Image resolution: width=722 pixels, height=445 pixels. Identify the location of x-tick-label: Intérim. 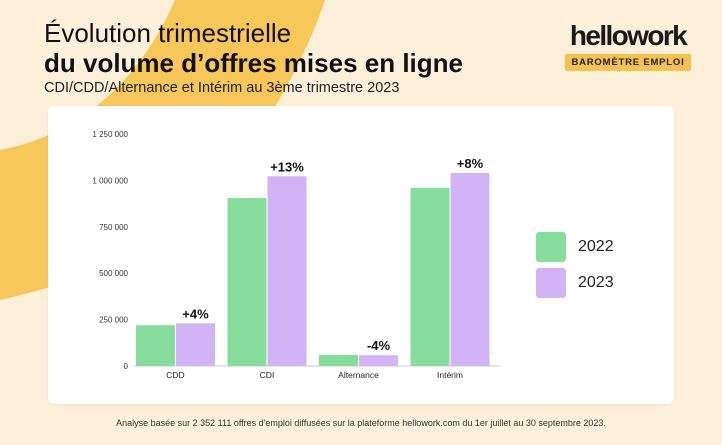
(450, 375).